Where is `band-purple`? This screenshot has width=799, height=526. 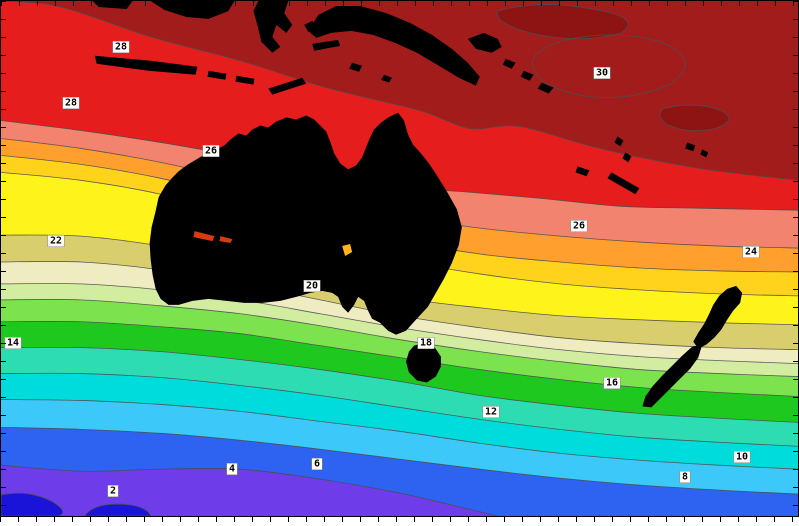 band-purple is located at coordinates (249, 490).